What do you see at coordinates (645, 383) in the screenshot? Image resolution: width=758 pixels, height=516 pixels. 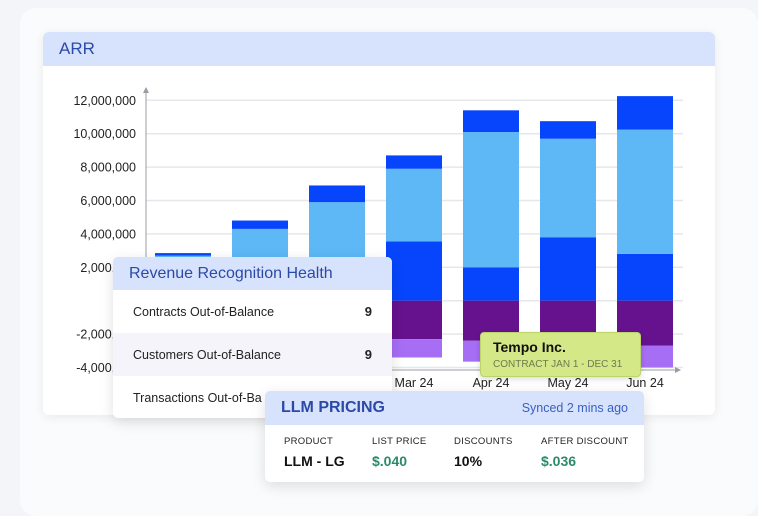 I see `x-tick-label: Jun 24` at bounding box center [645, 383].